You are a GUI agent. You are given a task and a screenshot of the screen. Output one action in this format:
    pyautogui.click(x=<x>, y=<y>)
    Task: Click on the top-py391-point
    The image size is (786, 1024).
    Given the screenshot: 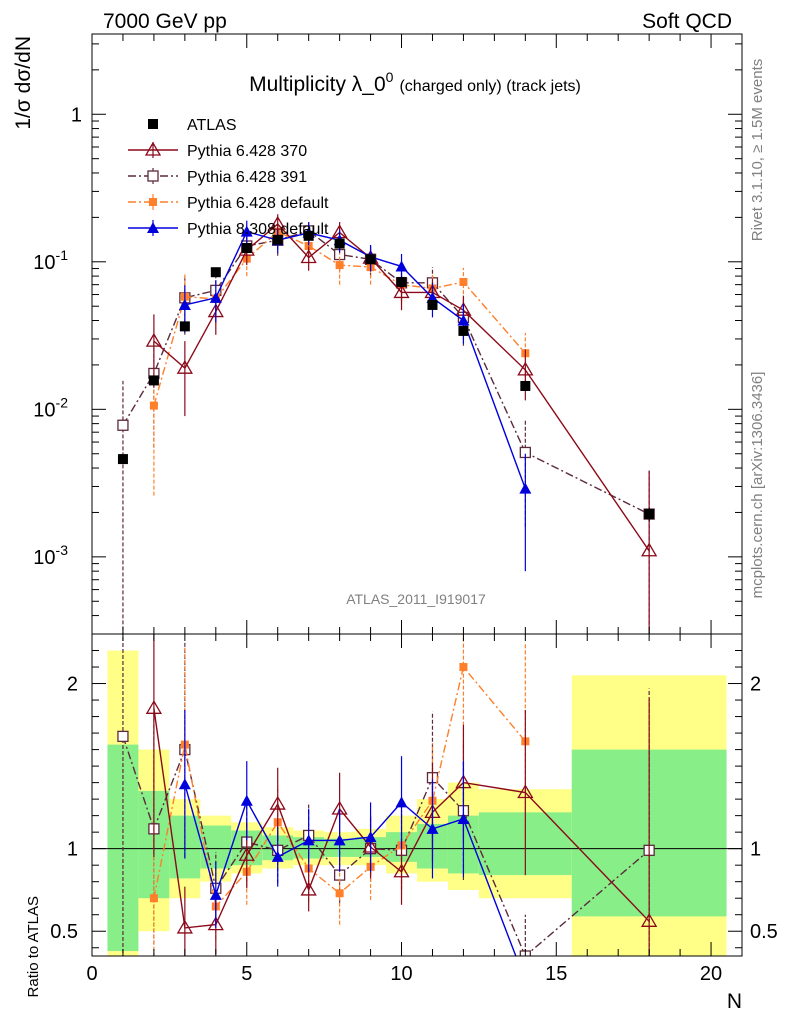 What is the action you would take?
    pyautogui.click(x=123, y=425)
    